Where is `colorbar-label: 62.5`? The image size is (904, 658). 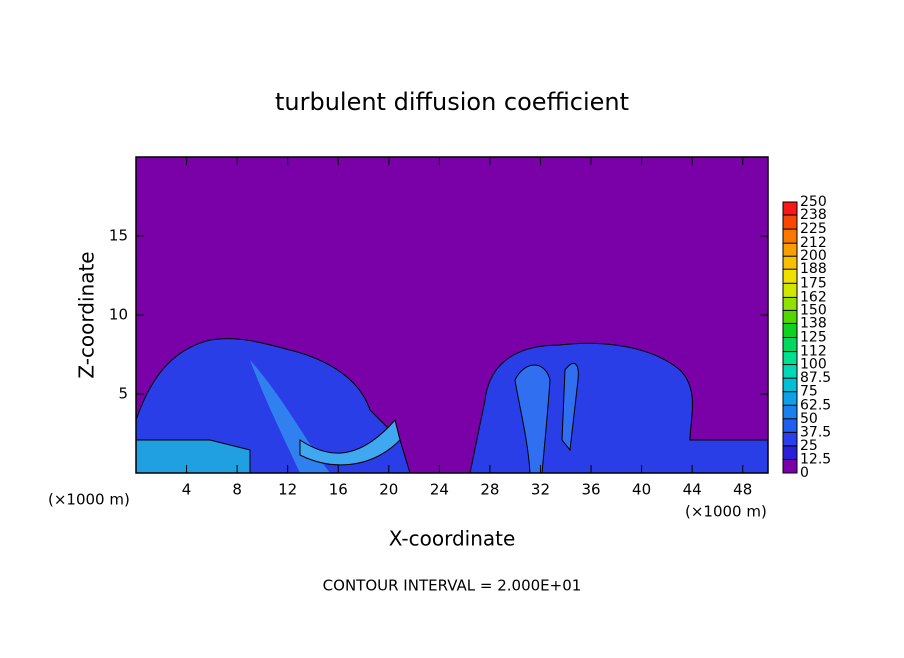 colorbar-label: 62.5 is located at coordinates (815, 405).